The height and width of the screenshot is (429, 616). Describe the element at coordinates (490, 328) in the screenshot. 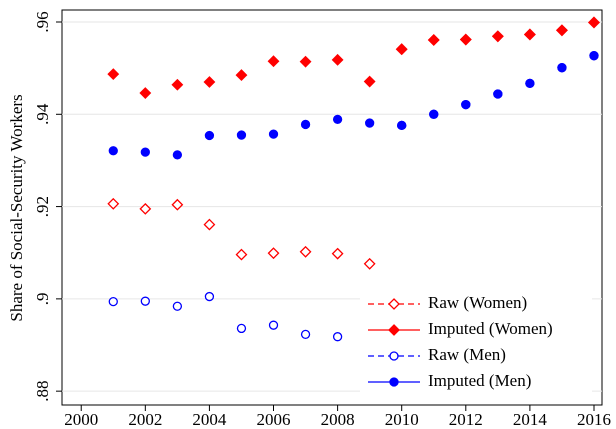

I see `legend-label: Imputed (Women)` at that location.